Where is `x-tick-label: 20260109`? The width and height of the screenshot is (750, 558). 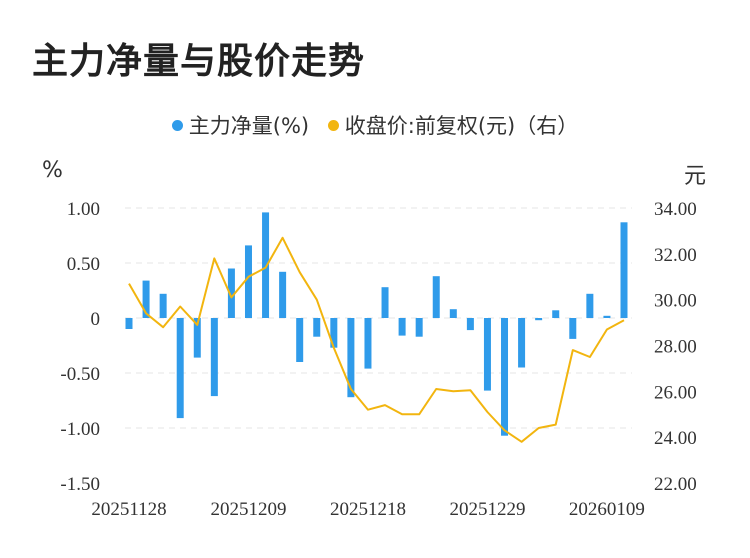 x-tick-label: 20260109 is located at coordinates (607, 509).